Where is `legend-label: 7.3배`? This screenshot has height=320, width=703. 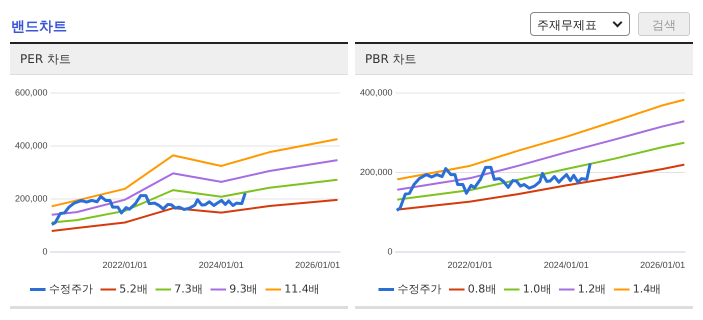 legend-label: 7.3배 is located at coordinates (188, 289).